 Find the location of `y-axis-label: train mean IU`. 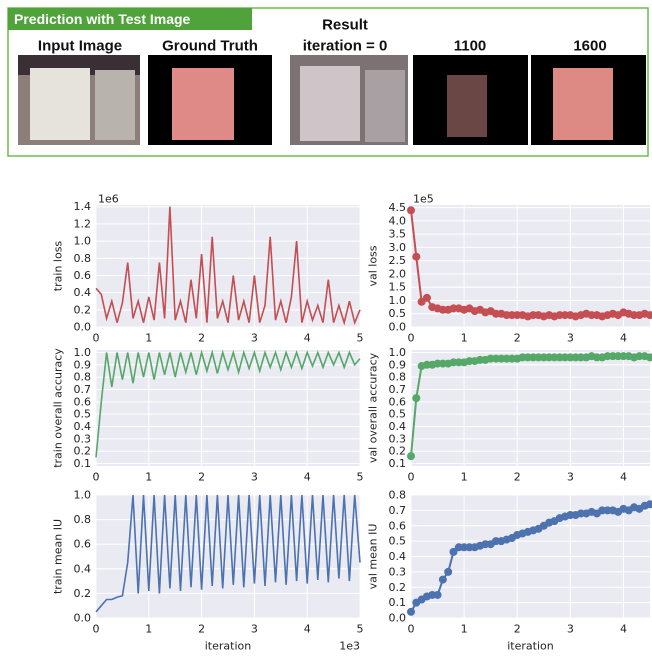

y-axis-label: train mean IU is located at coordinates (58, 556).